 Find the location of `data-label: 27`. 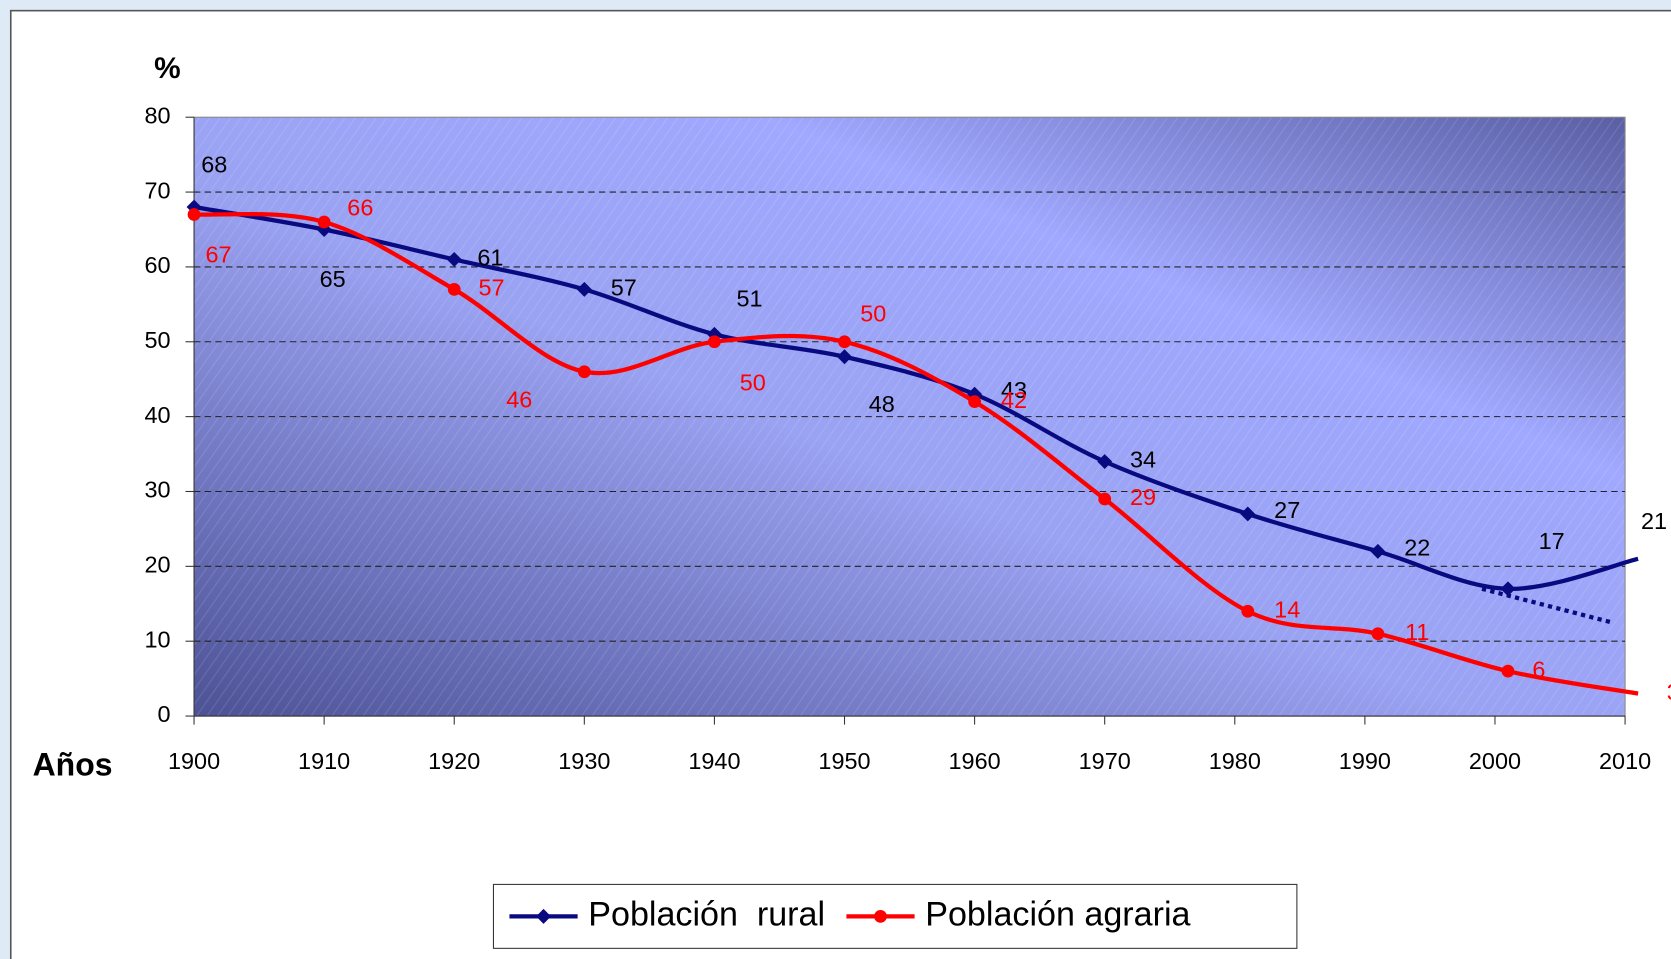

data-label: 27 is located at coordinates (1287, 510).